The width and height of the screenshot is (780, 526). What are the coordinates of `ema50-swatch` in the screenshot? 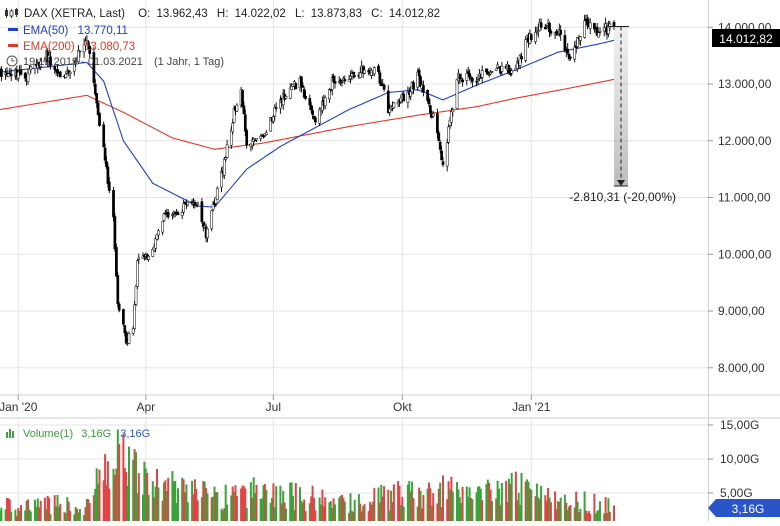 It's located at (13, 29).